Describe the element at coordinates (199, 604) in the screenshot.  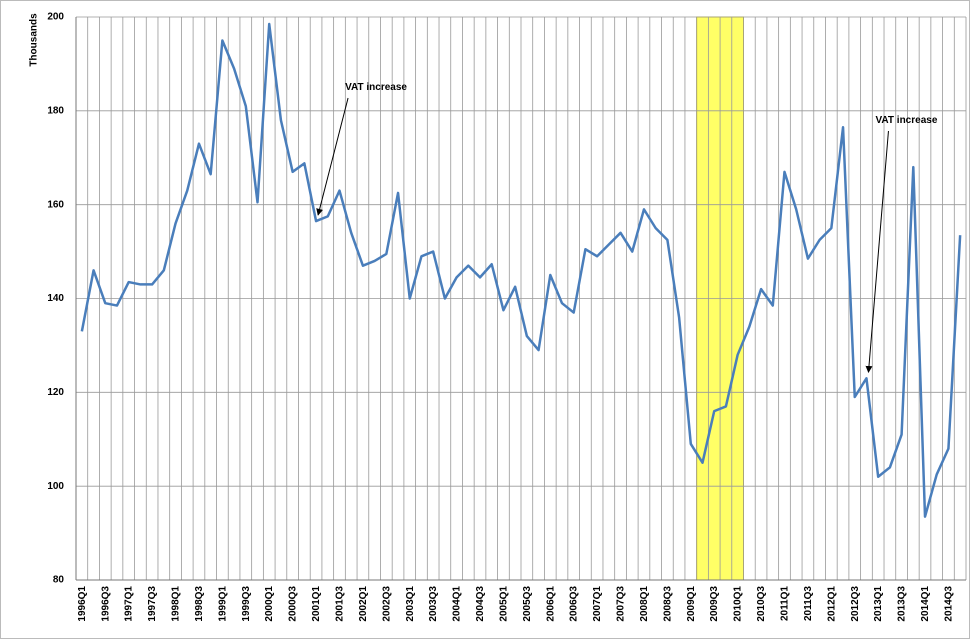
I see `x-tick-label: 1998Q3` at that location.